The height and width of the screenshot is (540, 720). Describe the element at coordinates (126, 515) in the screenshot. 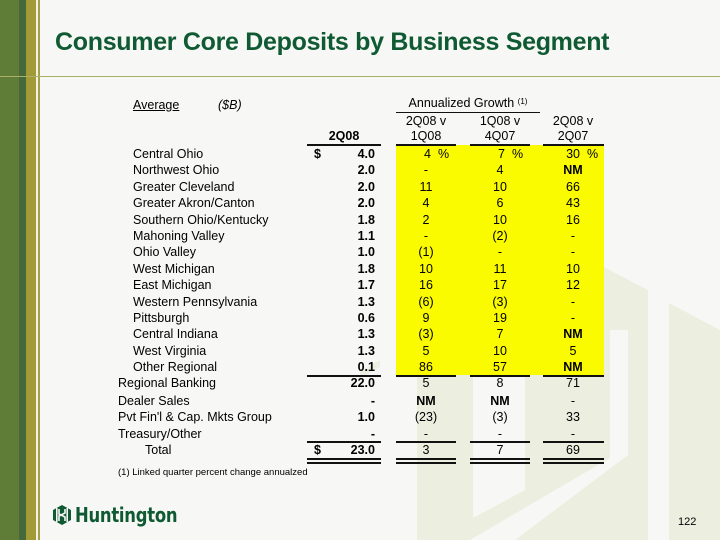

I see `huntington-logo: Huntington` at that location.